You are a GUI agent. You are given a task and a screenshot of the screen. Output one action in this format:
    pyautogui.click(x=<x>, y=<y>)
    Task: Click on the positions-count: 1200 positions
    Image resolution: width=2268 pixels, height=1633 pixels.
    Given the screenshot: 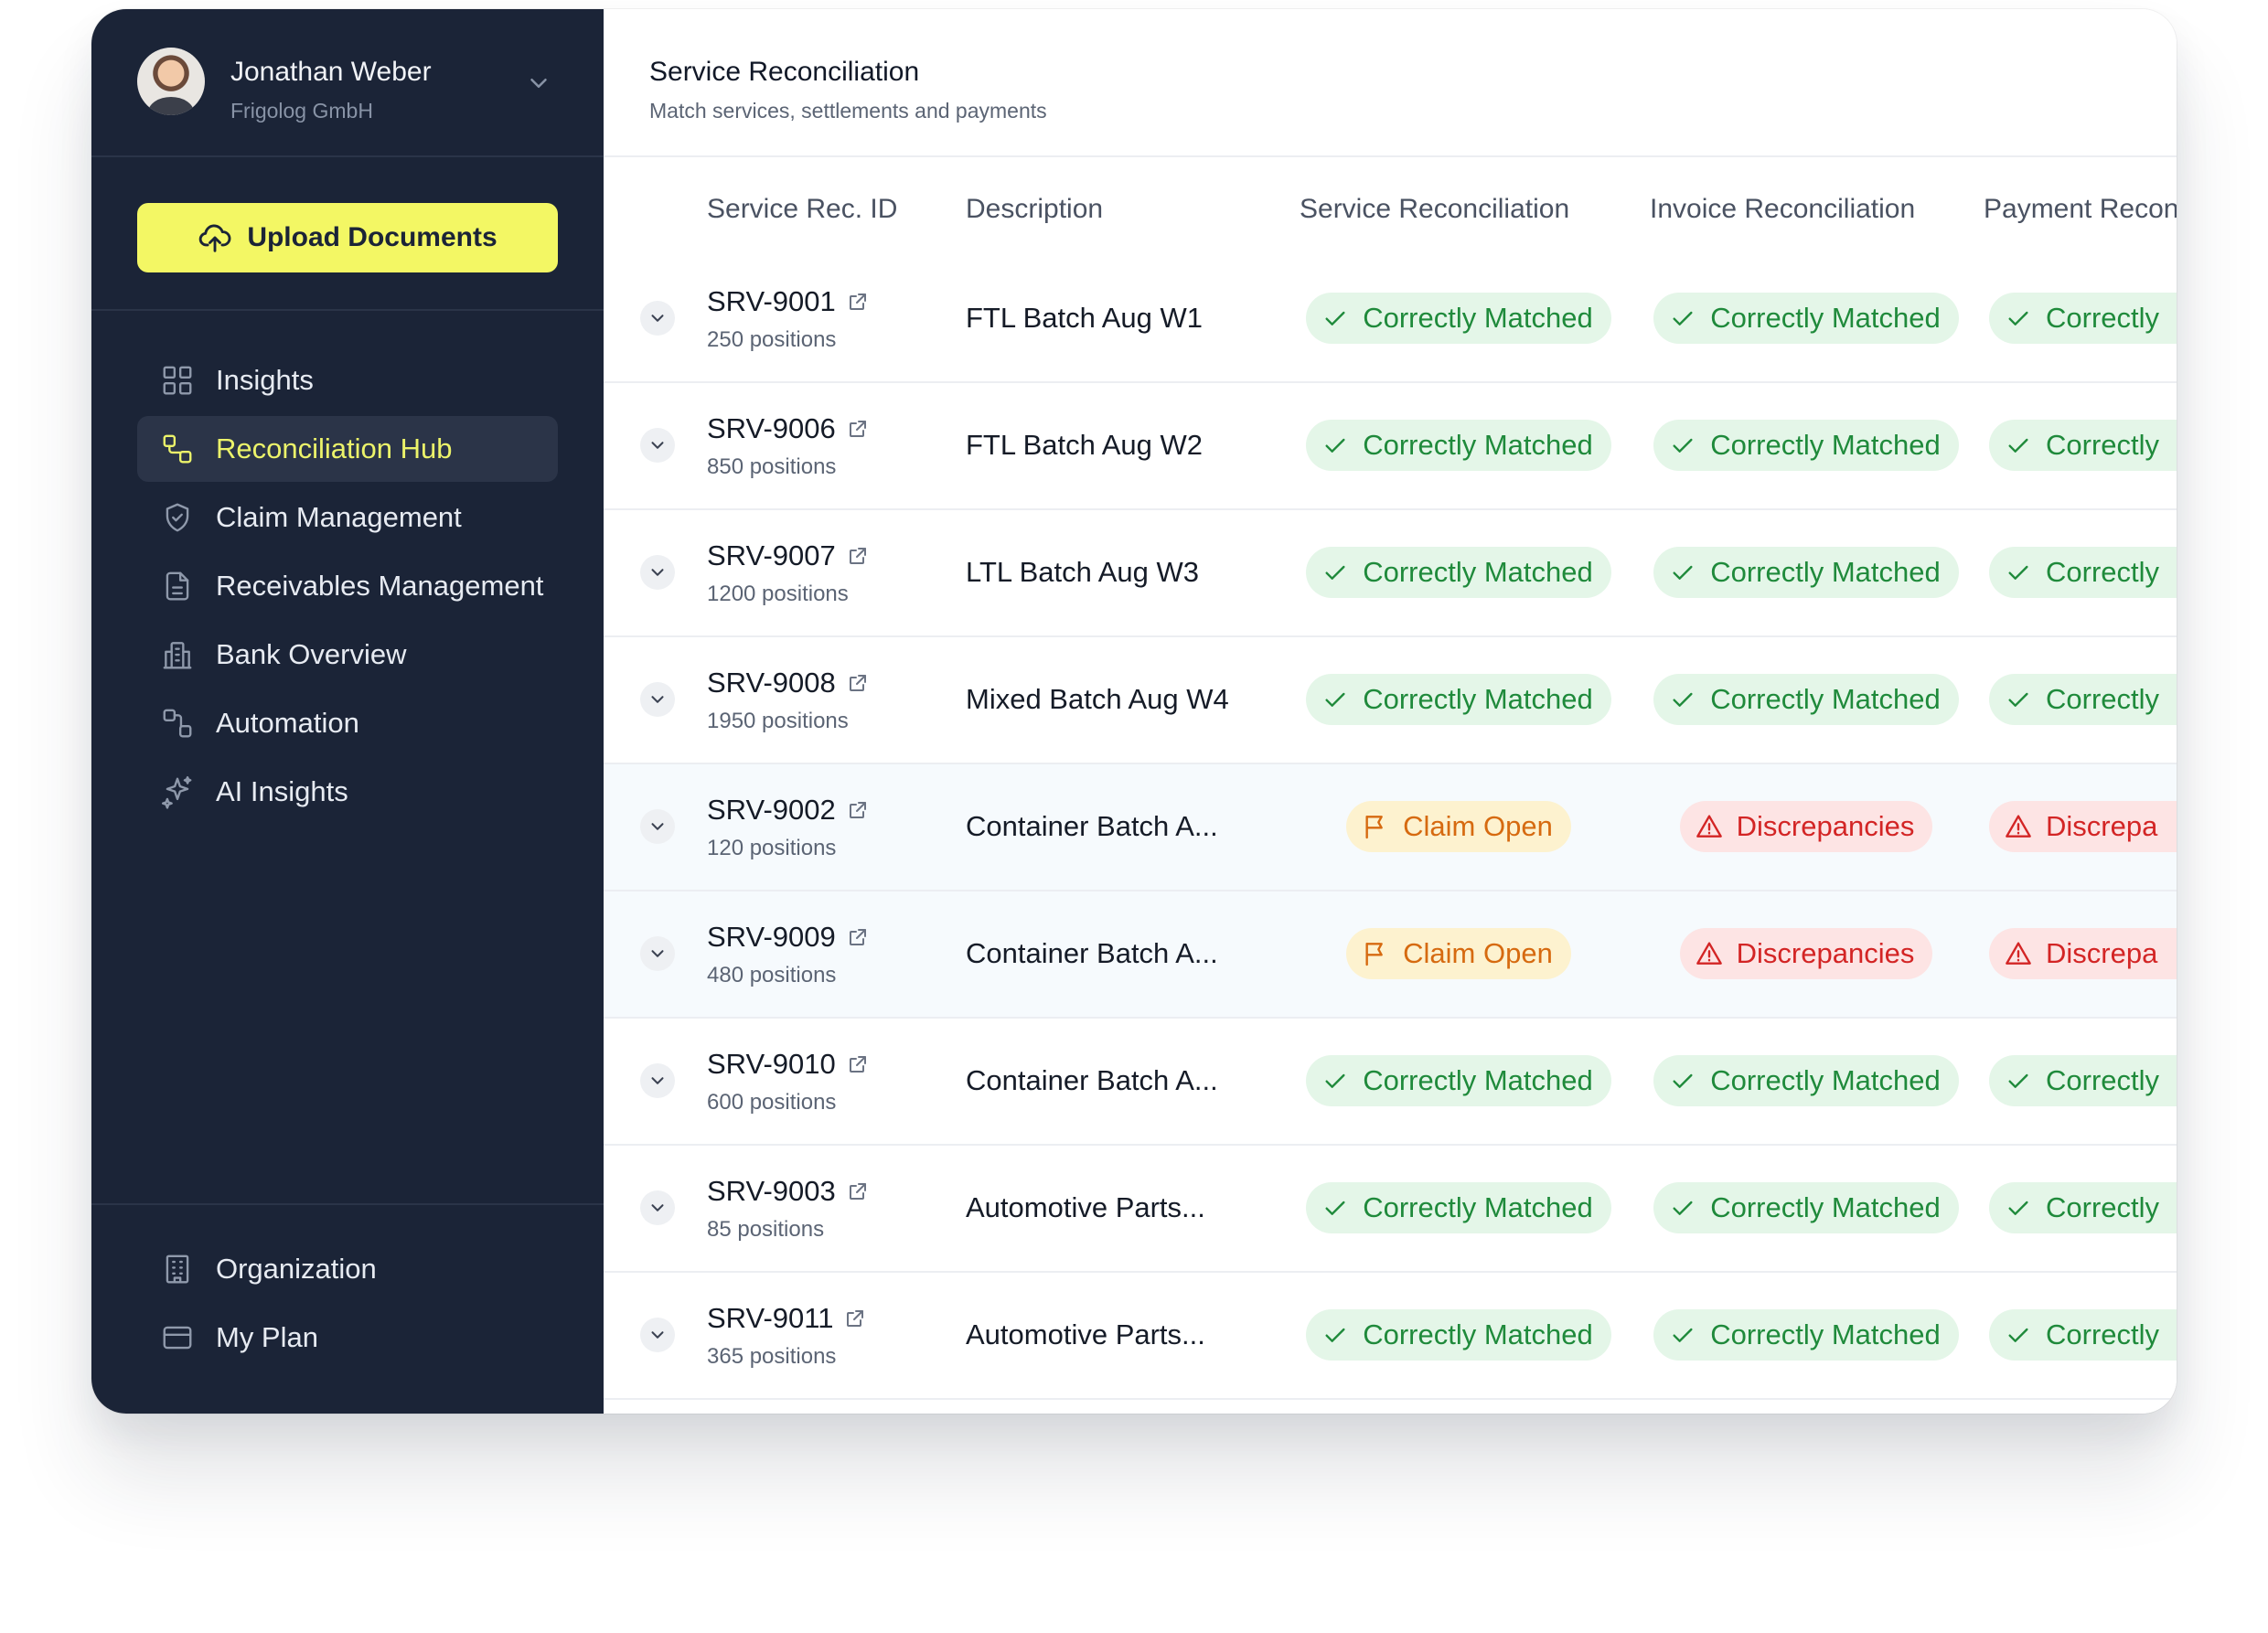 What is the action you would take?
    pyautogui.click(x=778, y=594)
    